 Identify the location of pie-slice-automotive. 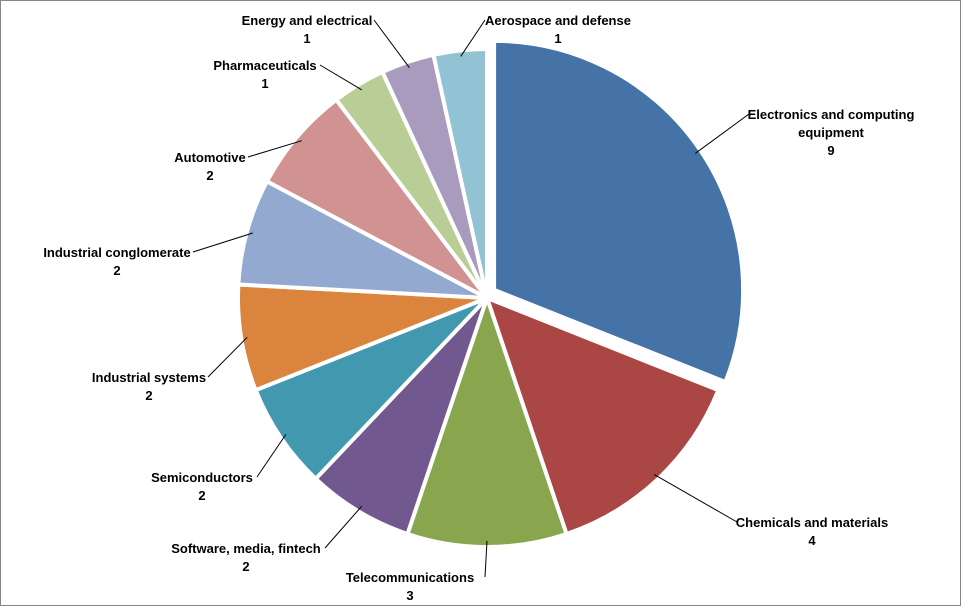
(377, 198).